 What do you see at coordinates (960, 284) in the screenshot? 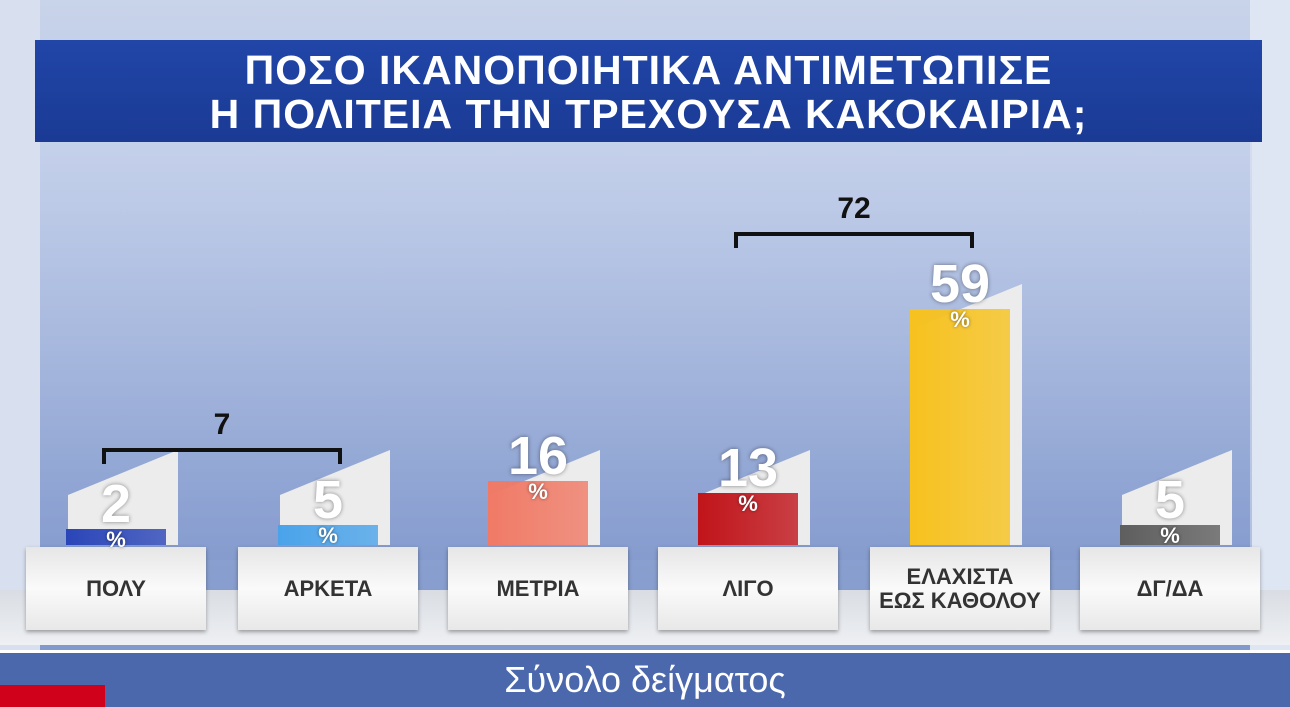
I see `value-label: 59` at bounding box center [960, 284].